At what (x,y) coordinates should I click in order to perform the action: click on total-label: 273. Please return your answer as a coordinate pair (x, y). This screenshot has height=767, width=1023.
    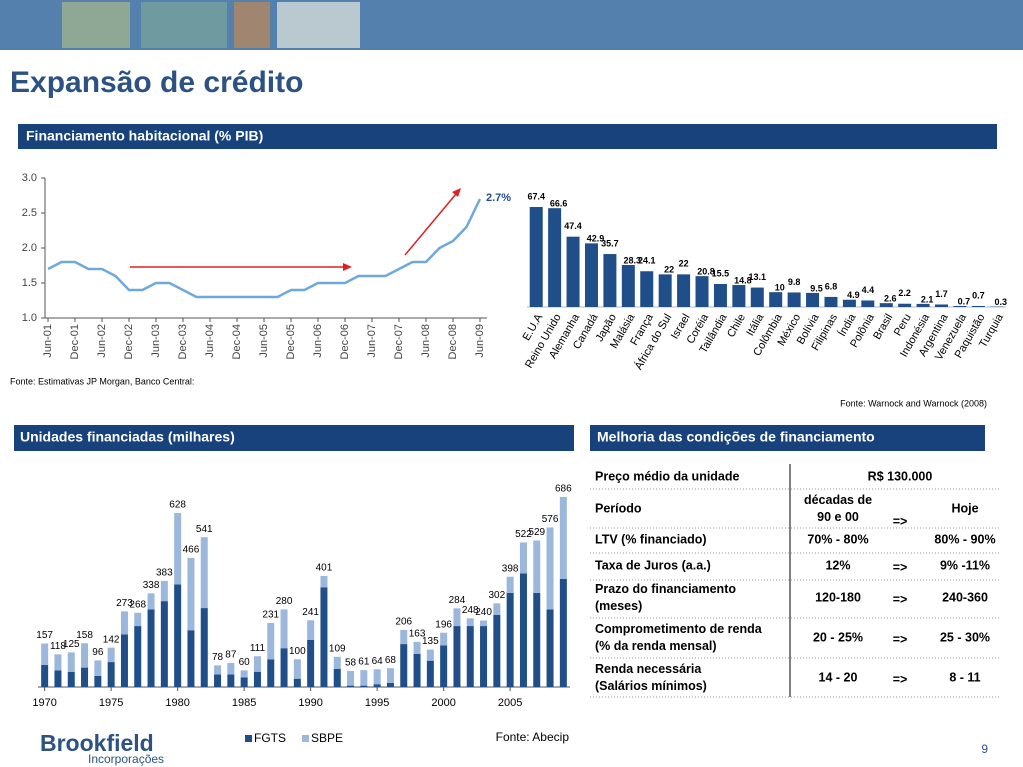
    Looking at the image, I should click on (124, 603).